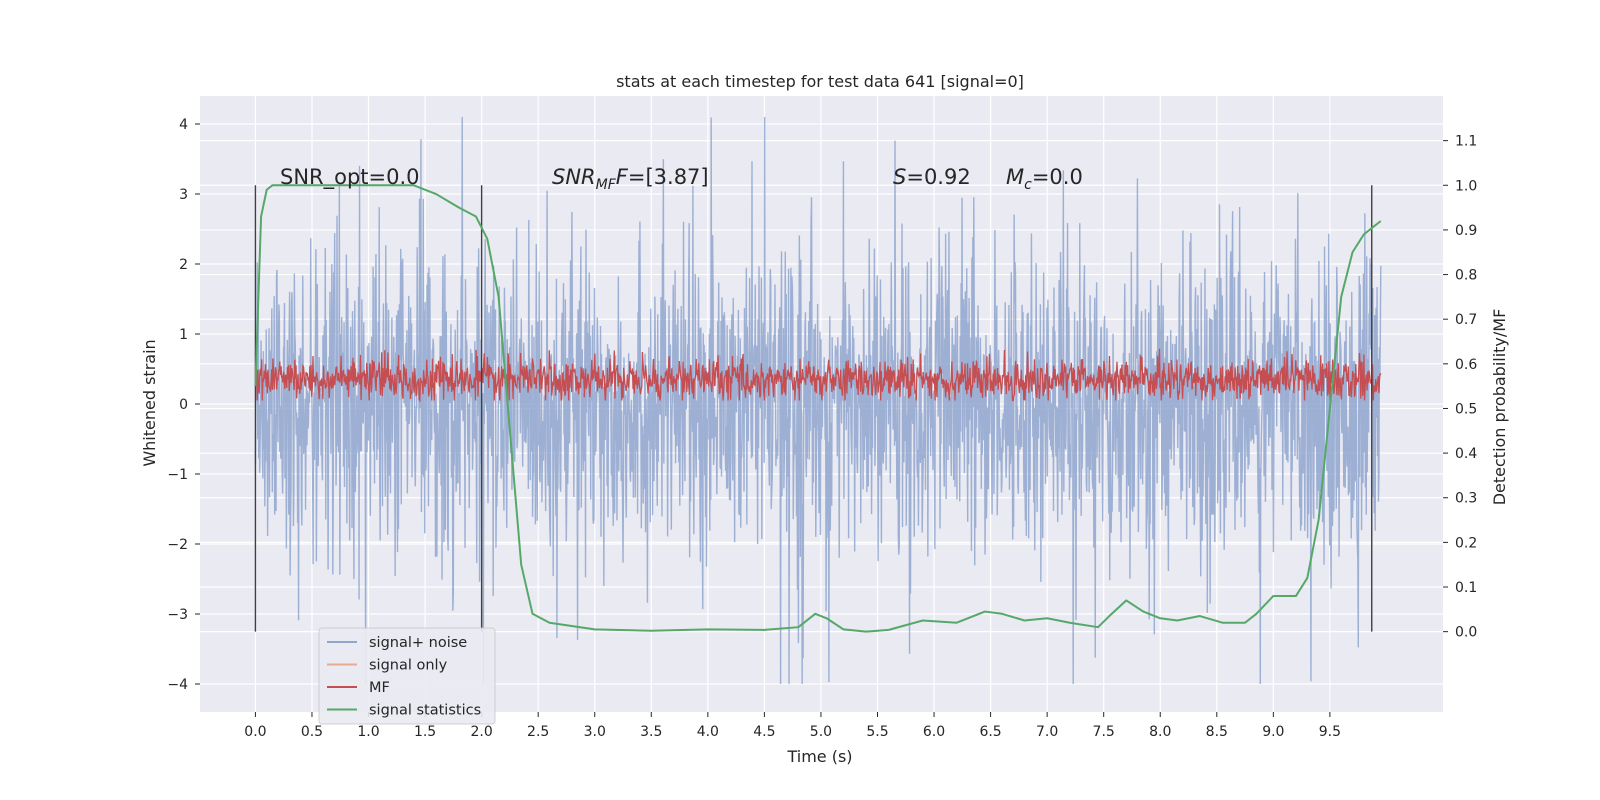 The width and height of the screenshot is (1600, 800). What do you see at coordinates (149, 402) in the screenshot?
I see `y-axis-label: Whitened strain` at bounding box center [149, 402].